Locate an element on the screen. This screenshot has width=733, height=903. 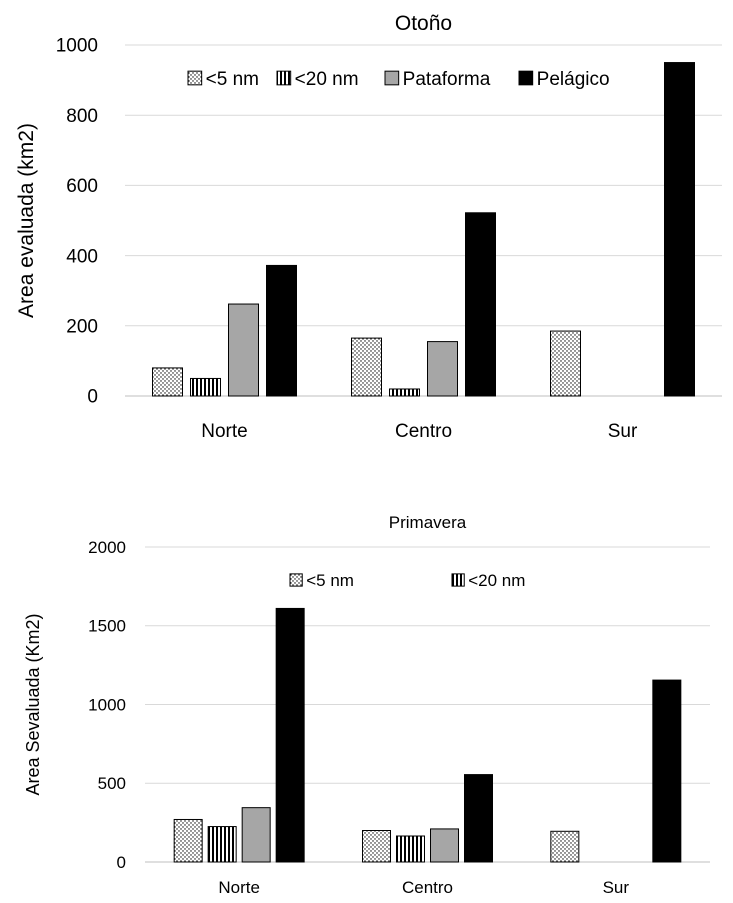
y-tick-label: 2000 is located at coordinates (107, 547).